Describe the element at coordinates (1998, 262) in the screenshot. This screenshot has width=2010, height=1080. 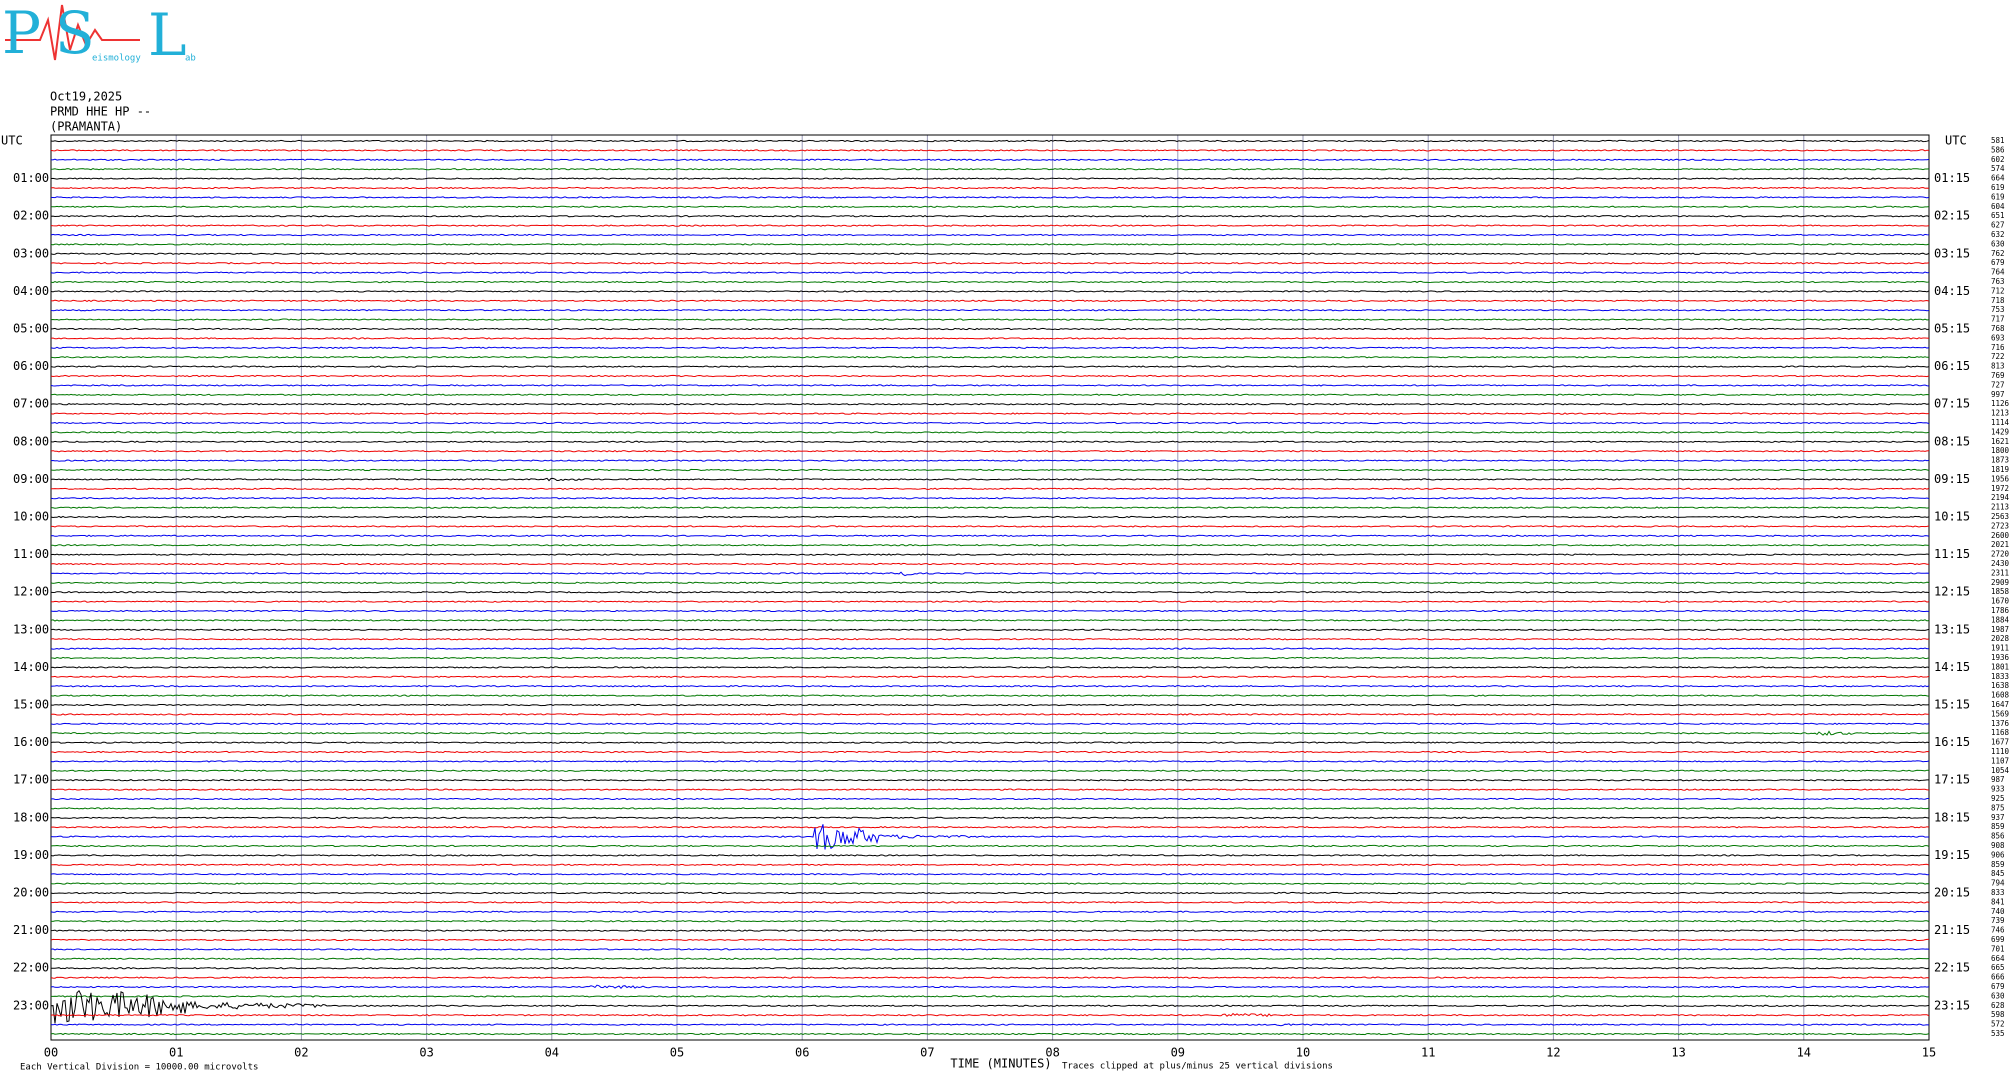
I see `trace-value: 679` at that location.